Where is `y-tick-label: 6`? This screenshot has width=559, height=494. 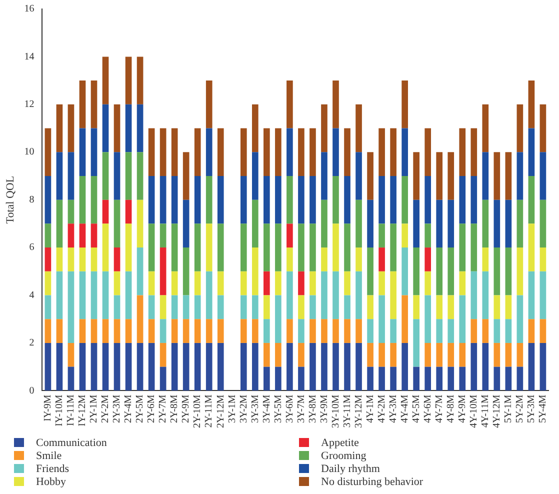 y-tick-label: 6 is located at coordinates (31, 248).